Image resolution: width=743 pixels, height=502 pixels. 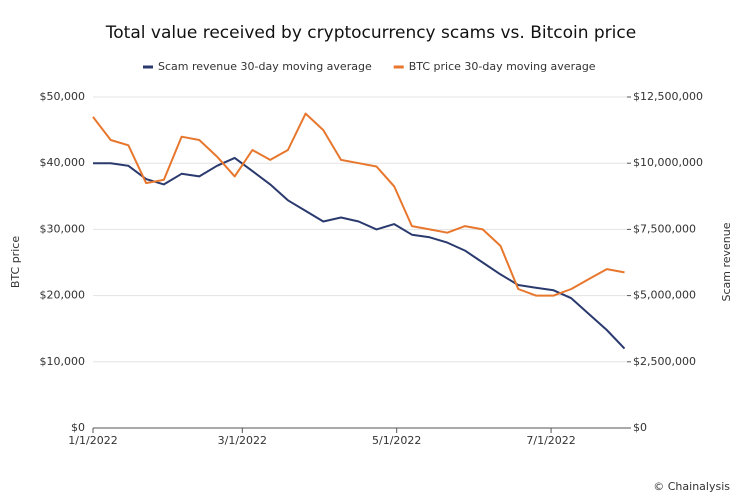 I want to click on y-tick-label: $20,000, so click(x=63, y=295).